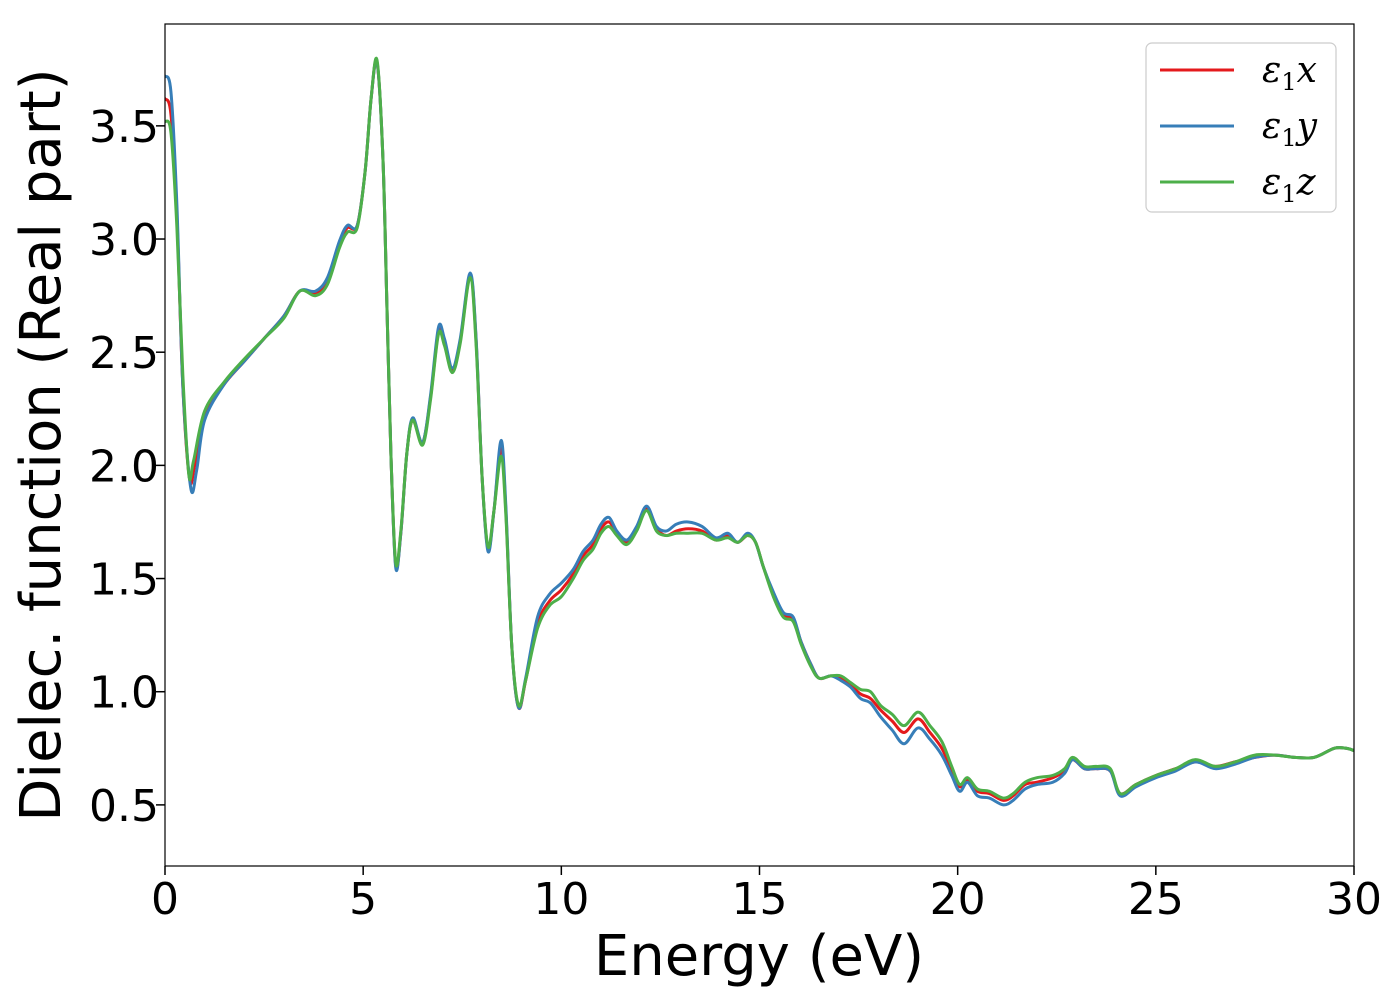 The height and width of the screenshot is (1000, 1400). What do you see at coordinates (759, 956) in the screenshot?
I see `x-axis-label: Energy (eV)` at bounding box center [759, 956].